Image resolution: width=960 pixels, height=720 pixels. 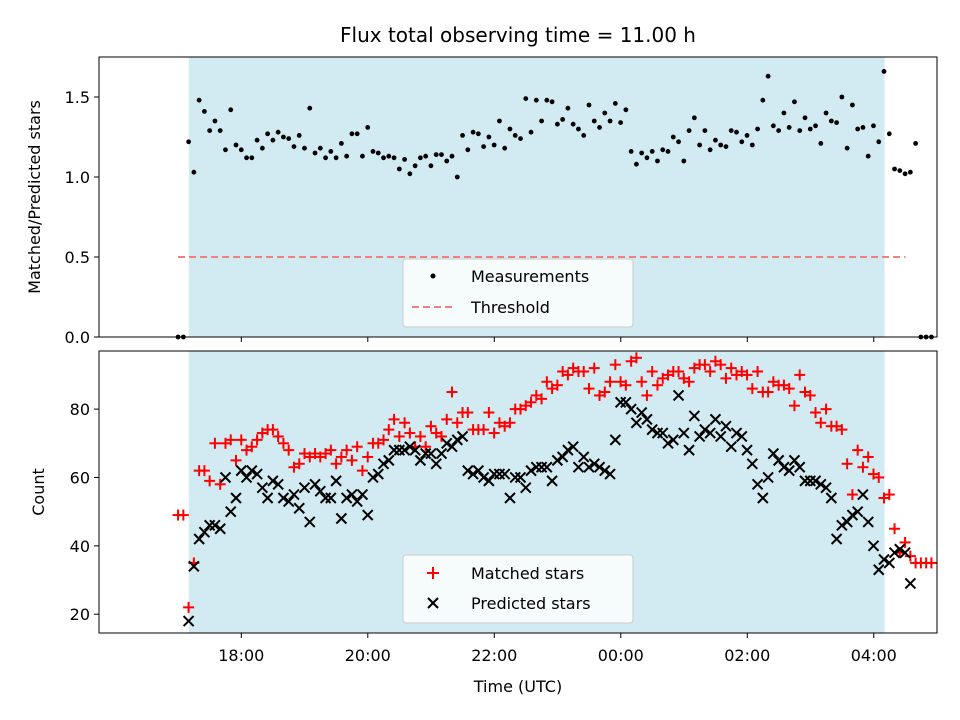 What do you see at coordinates (518, 293) in the screenshot?
I see `top-legend-box` at bounding box center [518, 293].